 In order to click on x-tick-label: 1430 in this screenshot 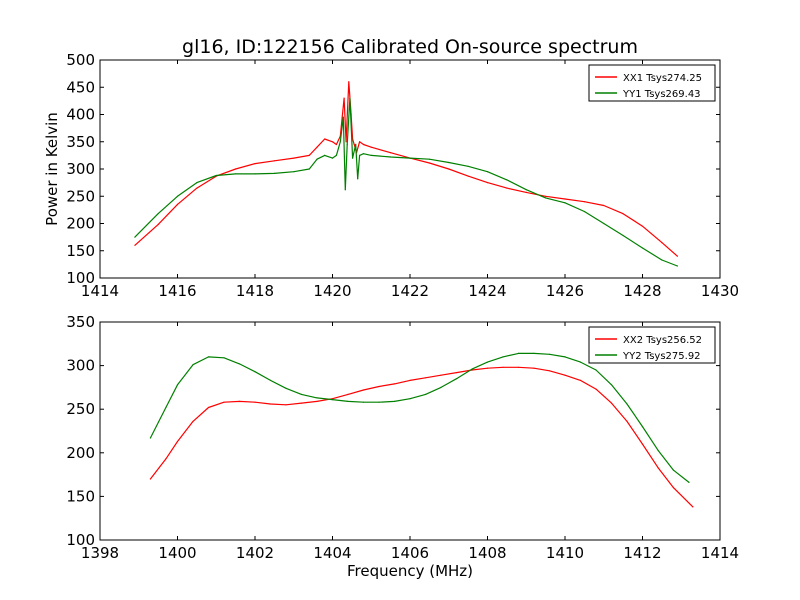, I will do `click(720, 291)`.